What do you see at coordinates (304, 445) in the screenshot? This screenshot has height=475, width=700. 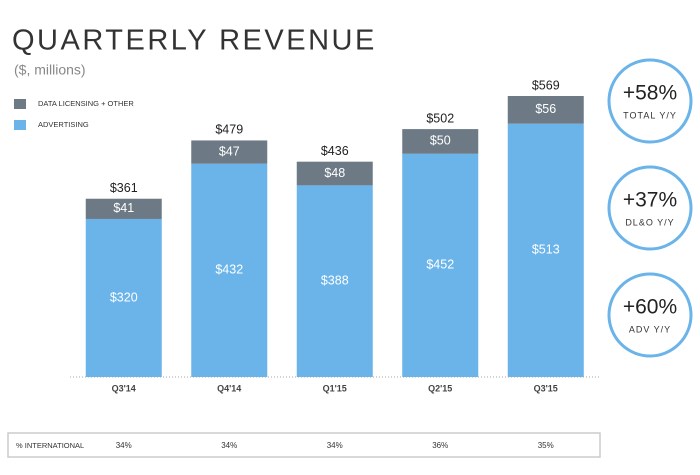 I see `international-row` at bounding box center [304, 445].